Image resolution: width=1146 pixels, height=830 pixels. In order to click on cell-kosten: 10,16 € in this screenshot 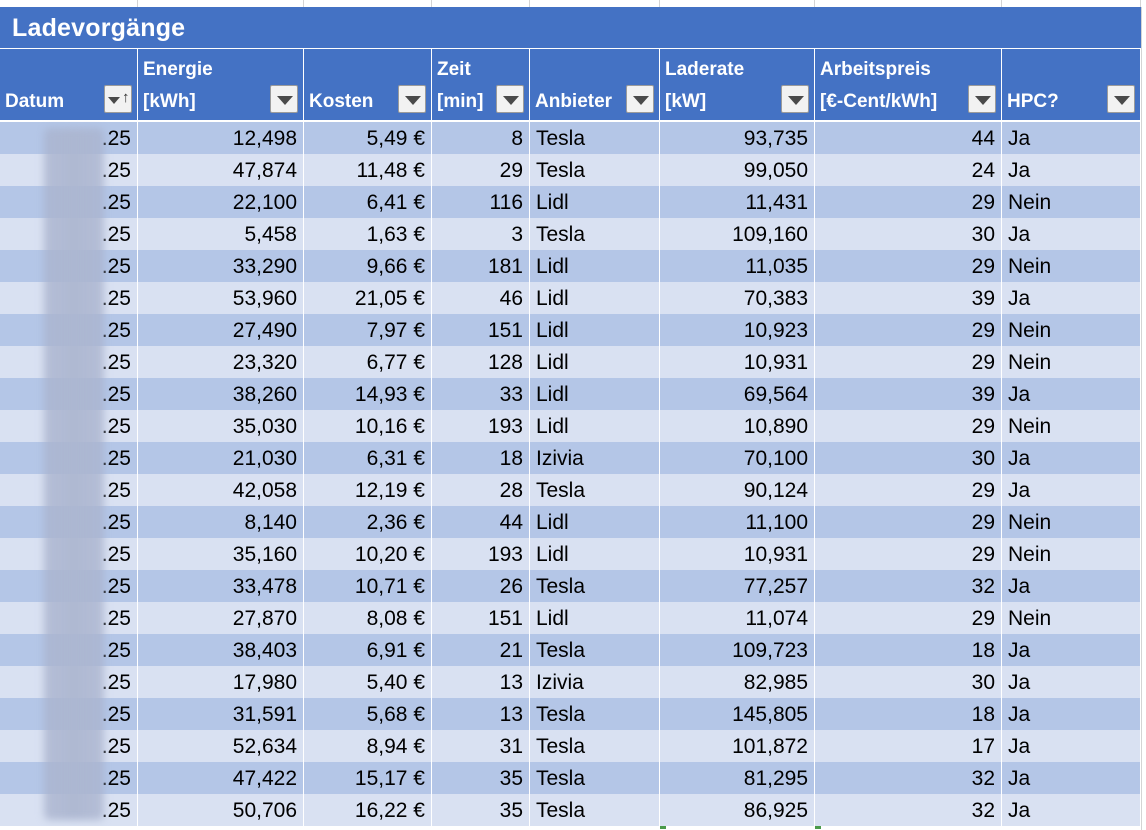, I will do `click(368, 426)`.